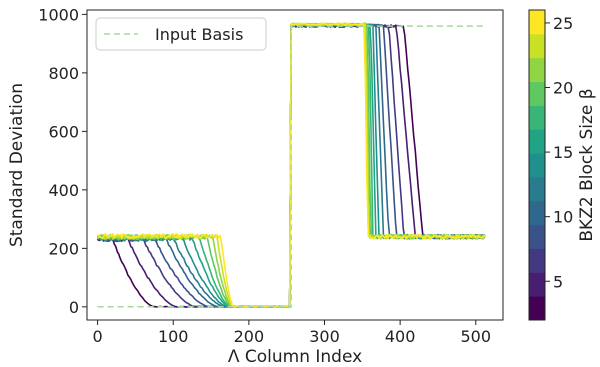 This screenshot has height=367, width=600. I want to click on y-tick-label: 400, so click(63, 190).